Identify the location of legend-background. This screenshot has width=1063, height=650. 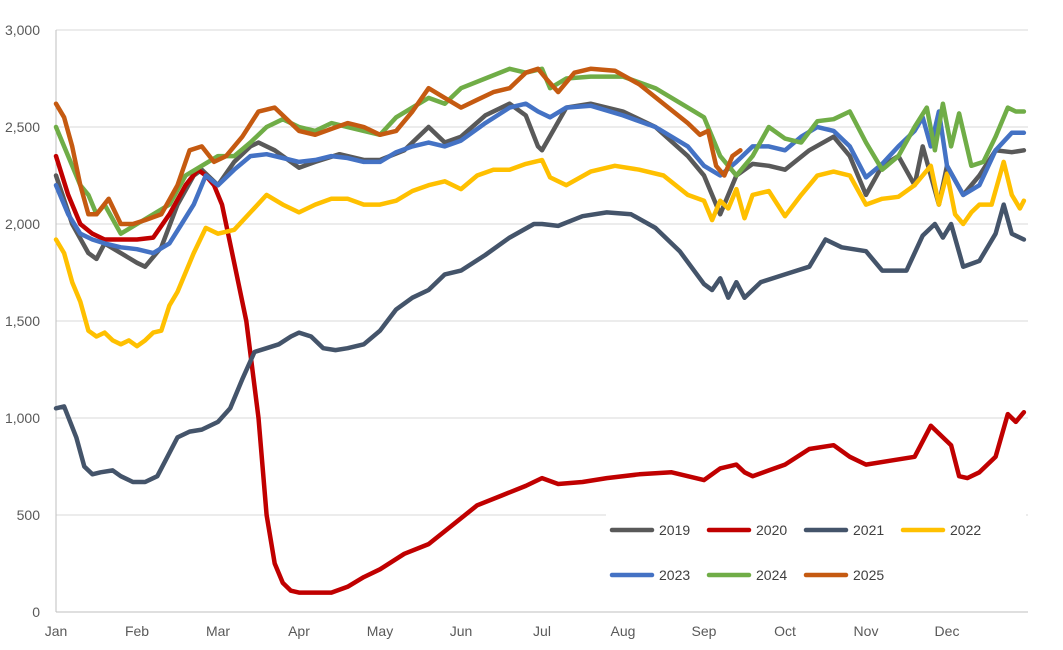
(816, 552).